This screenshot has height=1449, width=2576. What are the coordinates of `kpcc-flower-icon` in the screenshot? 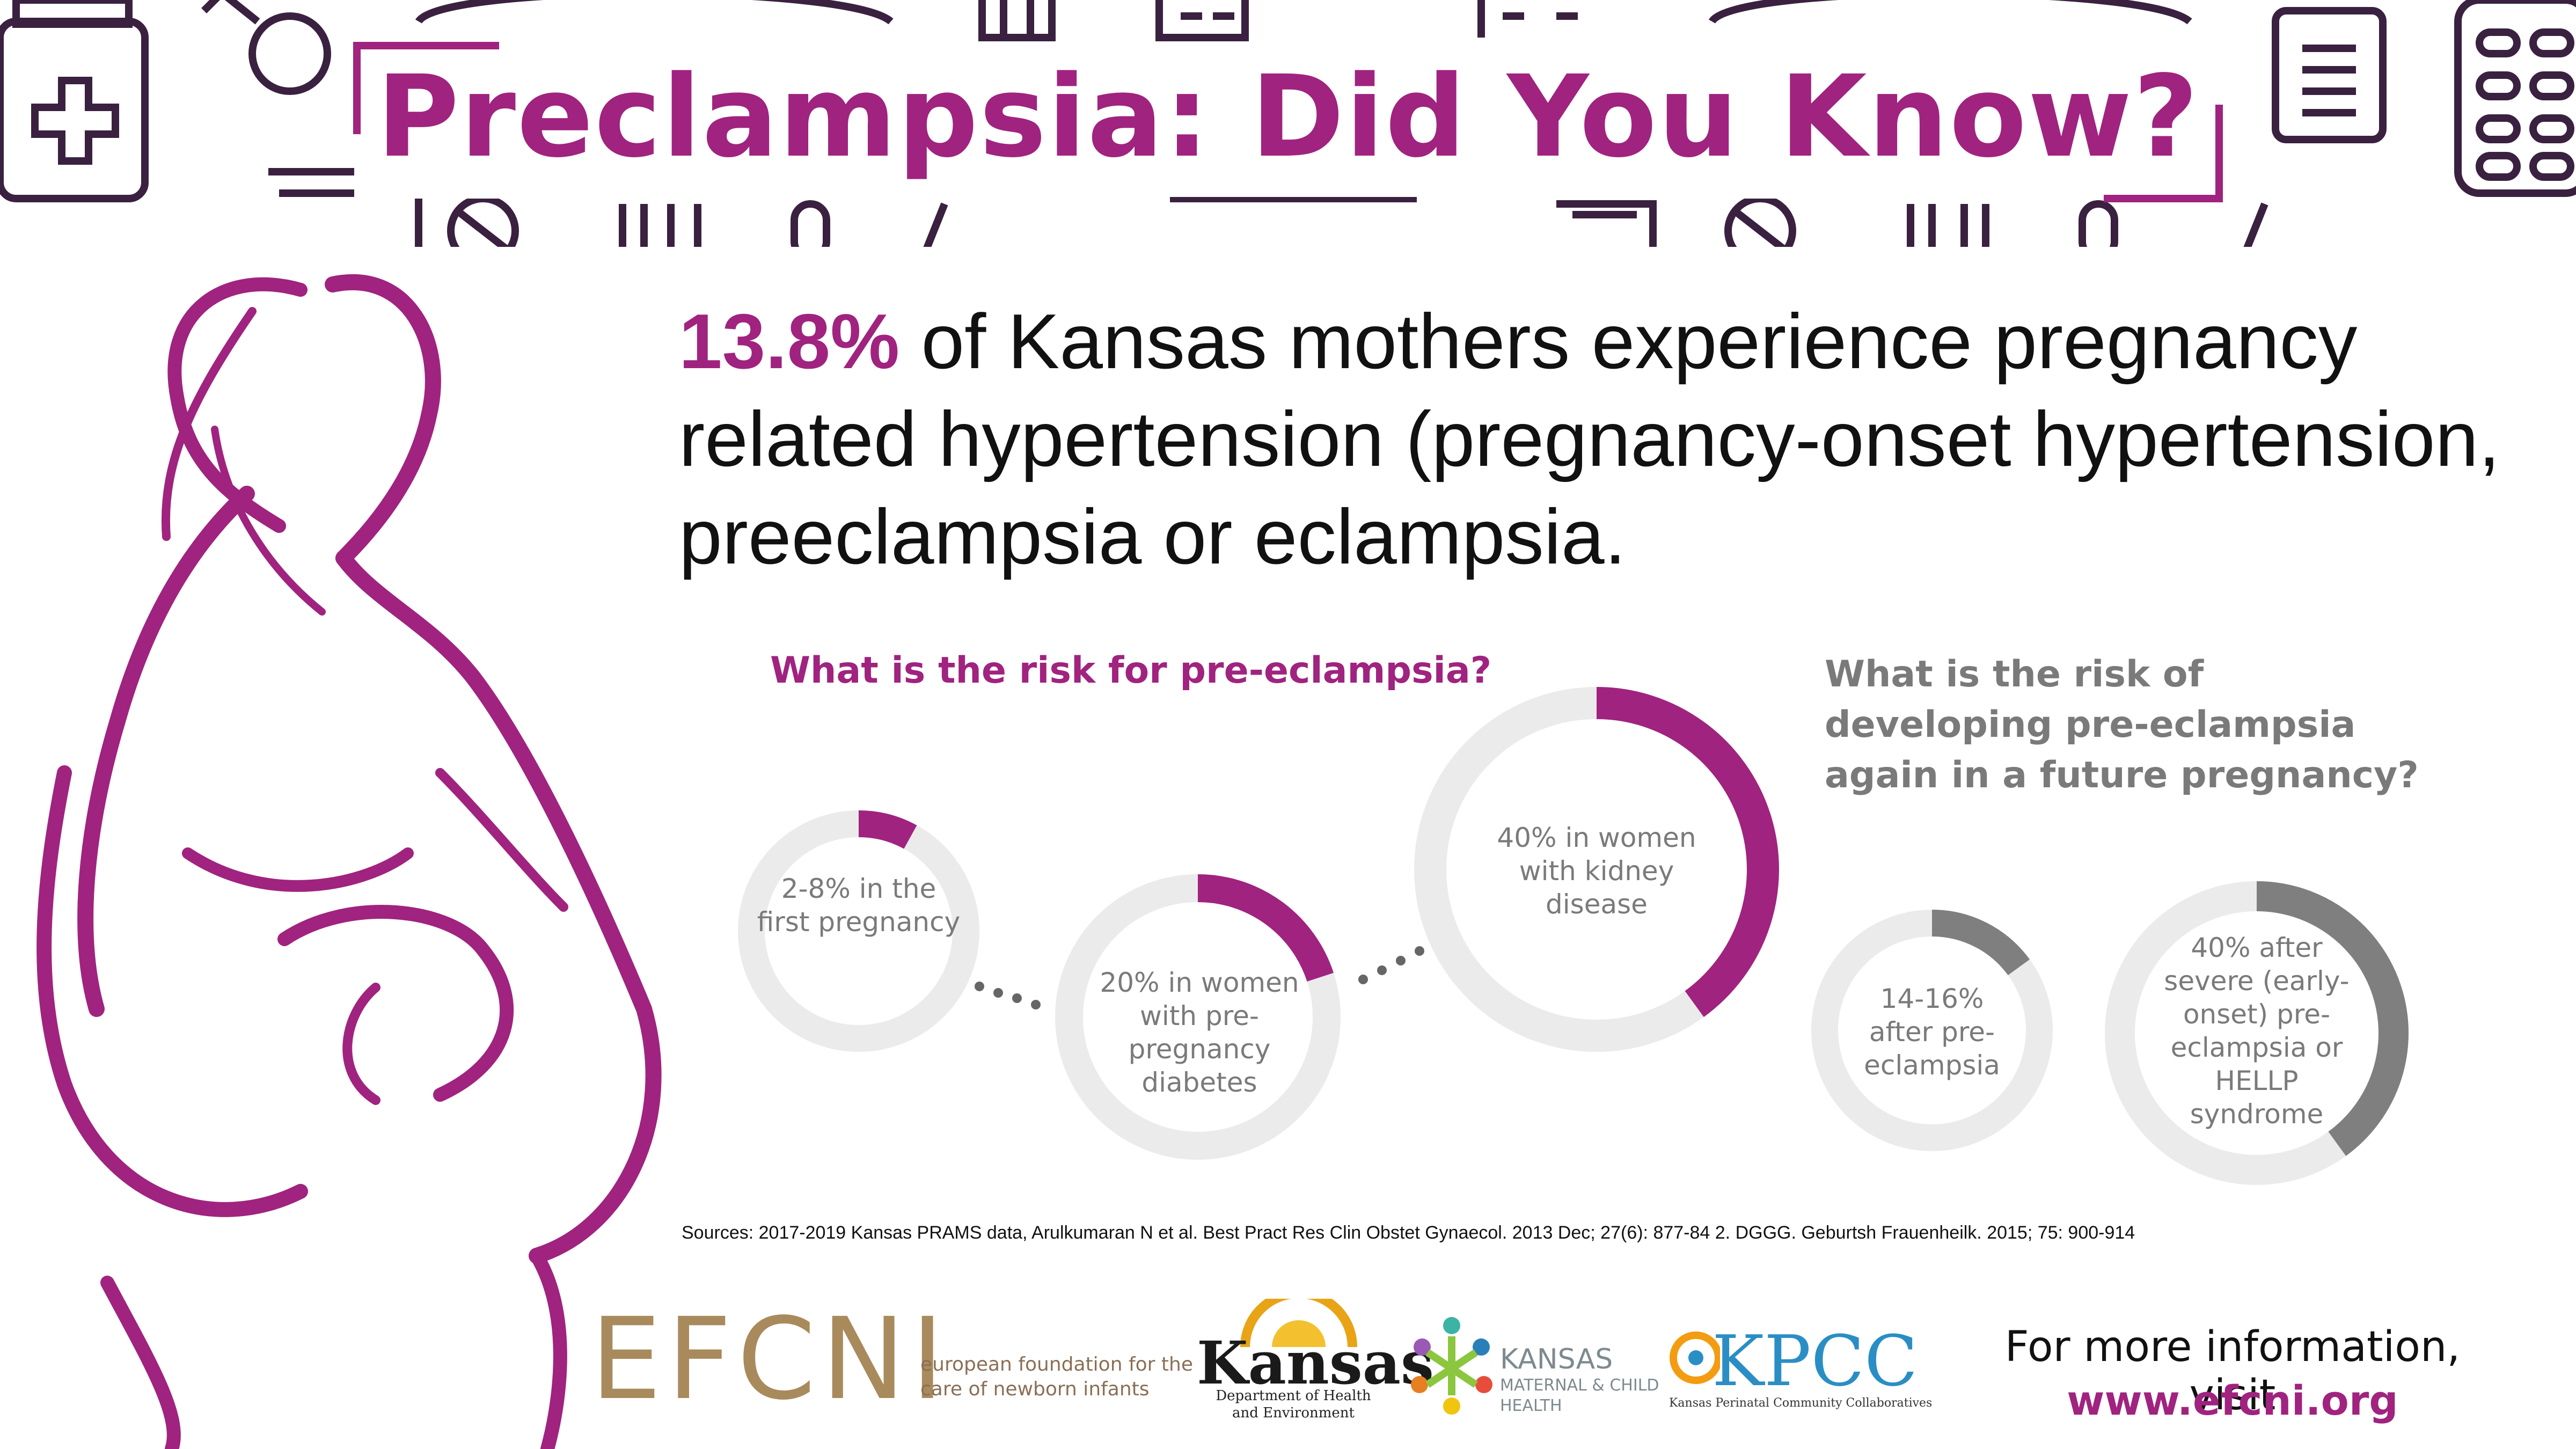 It's located at (1695, 1357).